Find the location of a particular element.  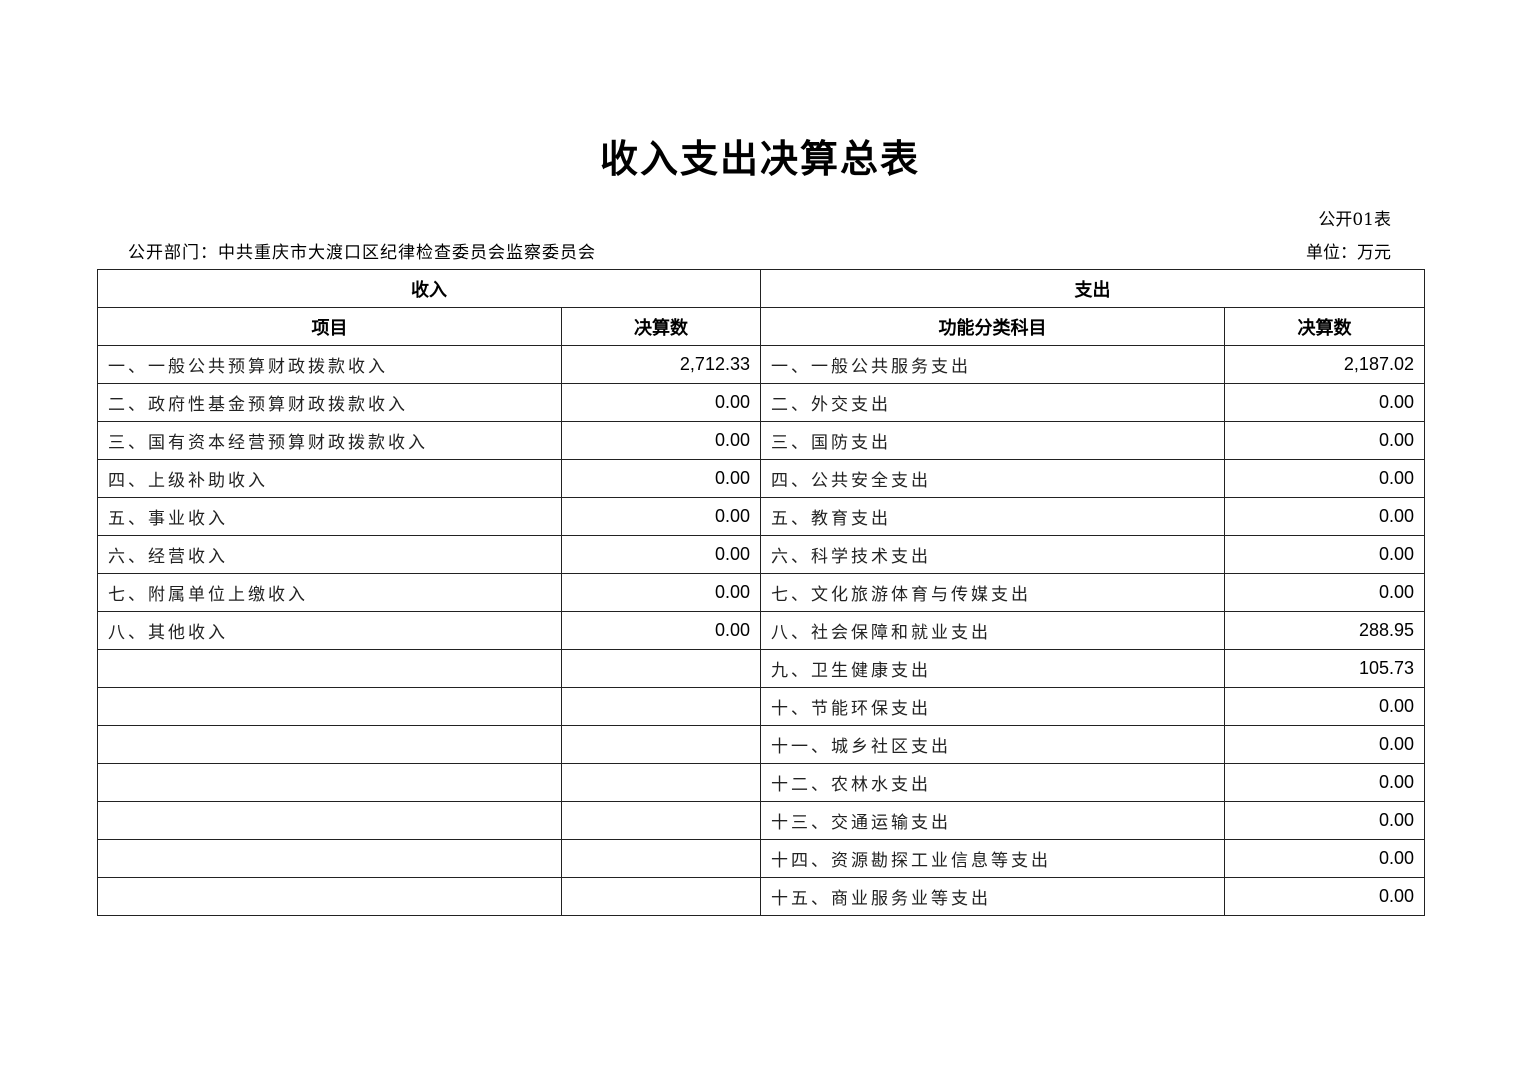

table-row: 十二、农林水支出 0.00 is located at coordinates (761, 782).